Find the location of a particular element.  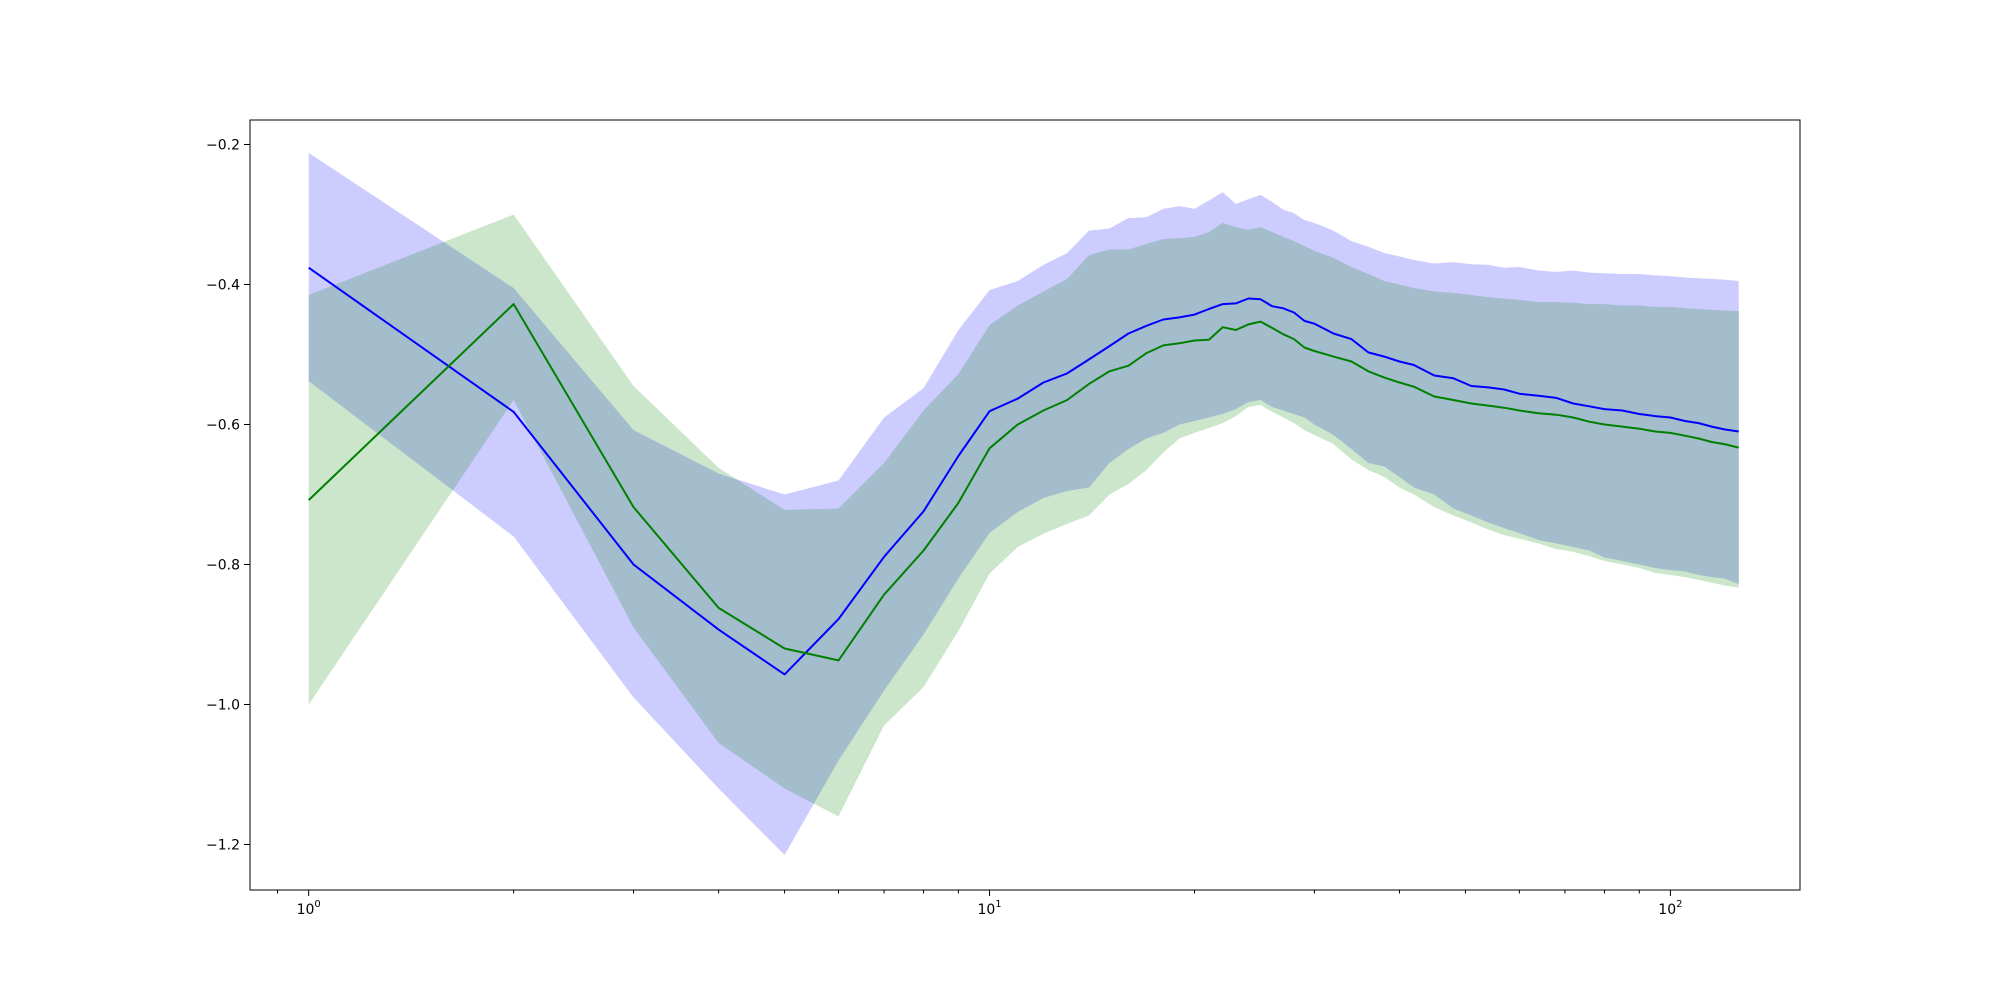

y-tick-label: −0.4 is located at coordinates (223, 286).